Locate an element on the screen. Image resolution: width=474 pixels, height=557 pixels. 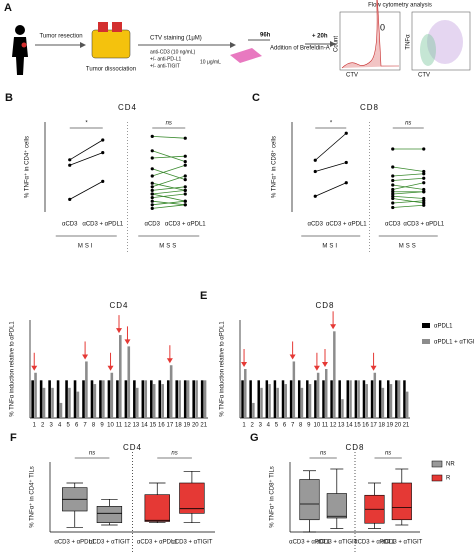
legend-label: αPDL1 is located at coordinates (443, 327).